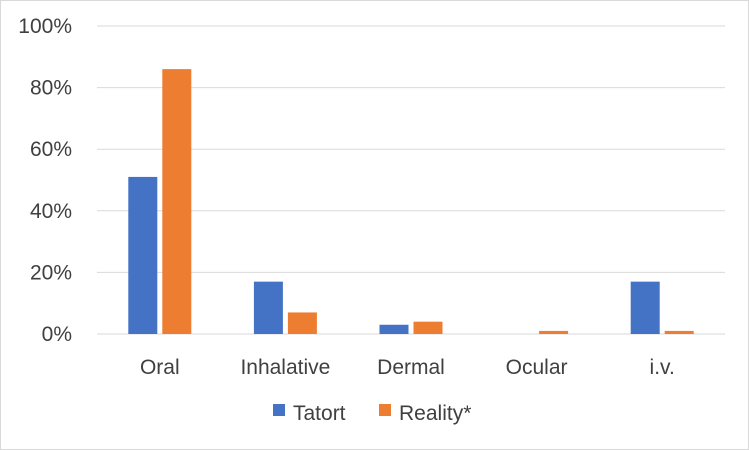 This screenshot has height=450, width=749. Describe the element at coordinates (319, 413) in the screenshot. I see `legend-label: Tatort` at that location.